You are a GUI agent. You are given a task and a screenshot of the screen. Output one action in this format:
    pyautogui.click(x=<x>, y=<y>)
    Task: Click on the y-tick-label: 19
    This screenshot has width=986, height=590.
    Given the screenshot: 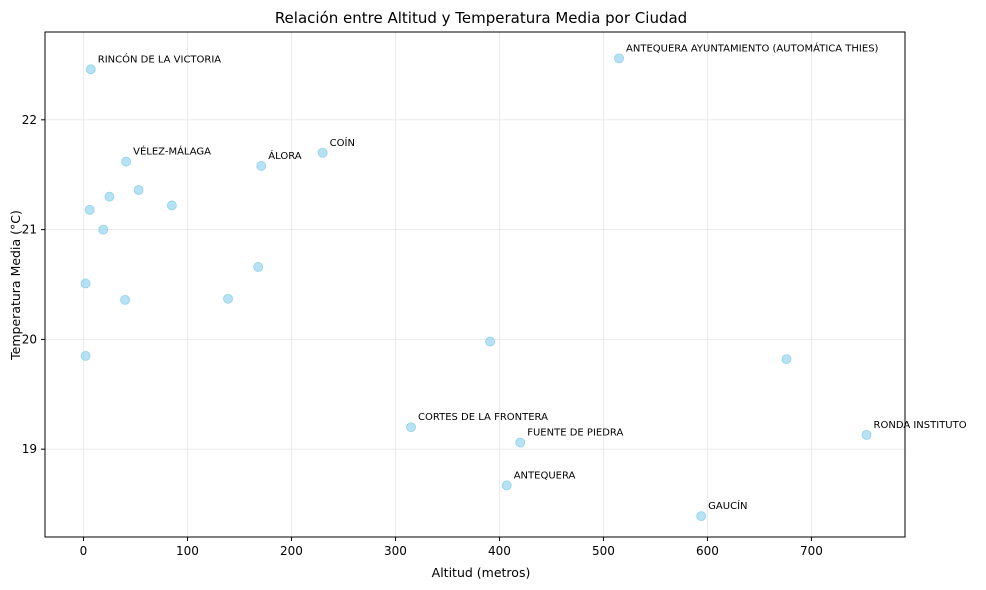 What is the action you would take?
    pyautogui.click(x=29, y=449)
    